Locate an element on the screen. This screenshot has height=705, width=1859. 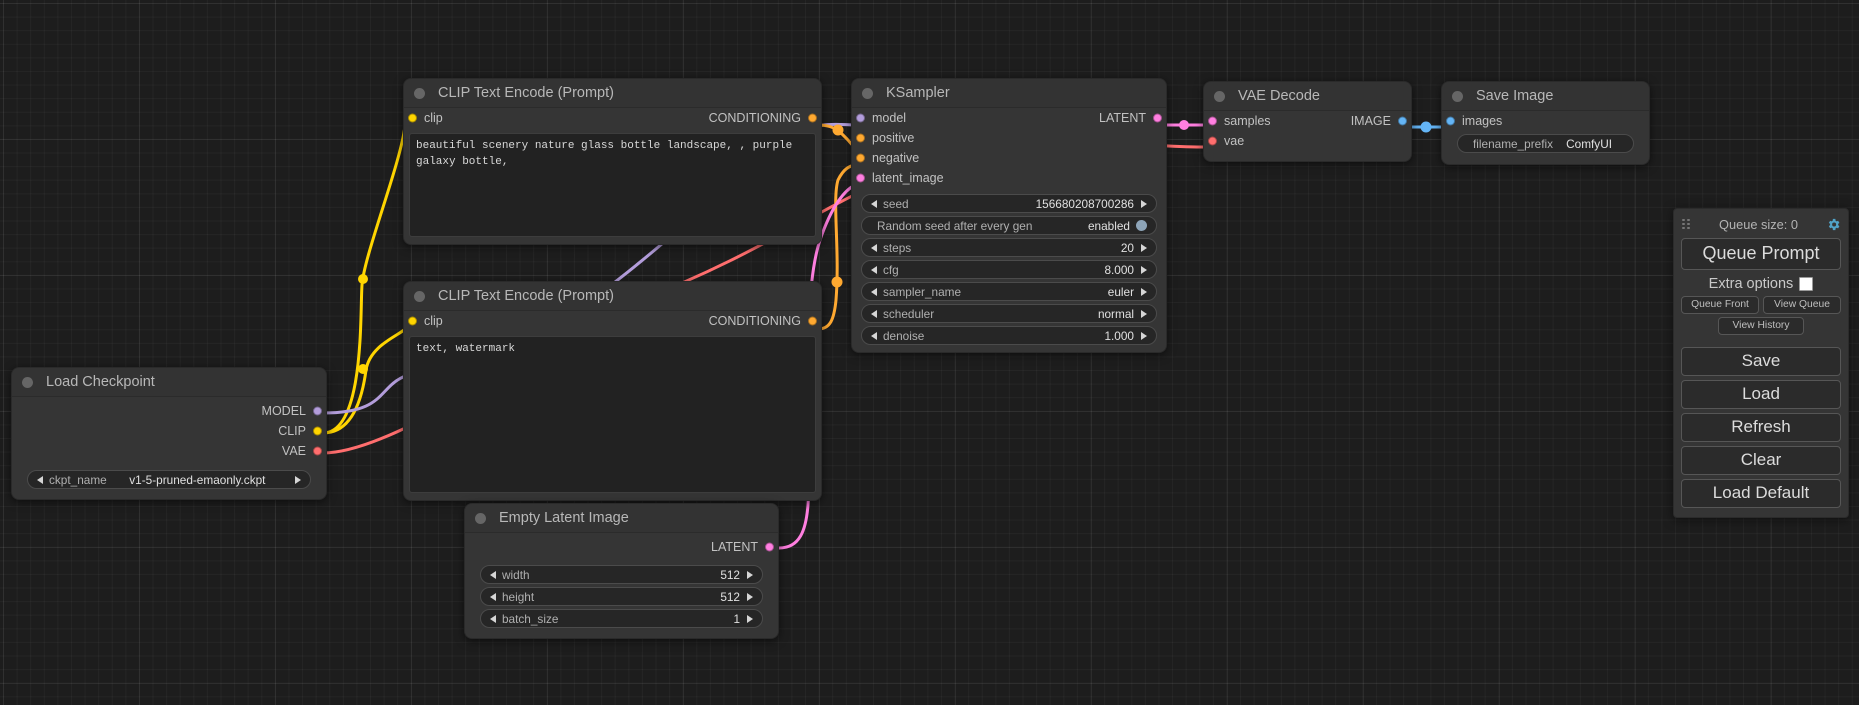
widget-height: height 512 is located at coordinates (621, 596).